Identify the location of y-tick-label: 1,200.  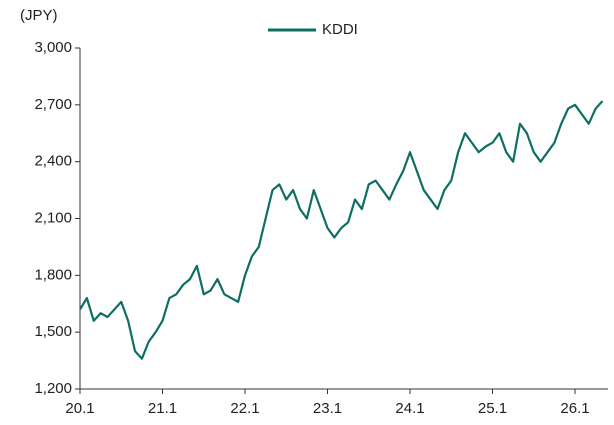
(53, 388).